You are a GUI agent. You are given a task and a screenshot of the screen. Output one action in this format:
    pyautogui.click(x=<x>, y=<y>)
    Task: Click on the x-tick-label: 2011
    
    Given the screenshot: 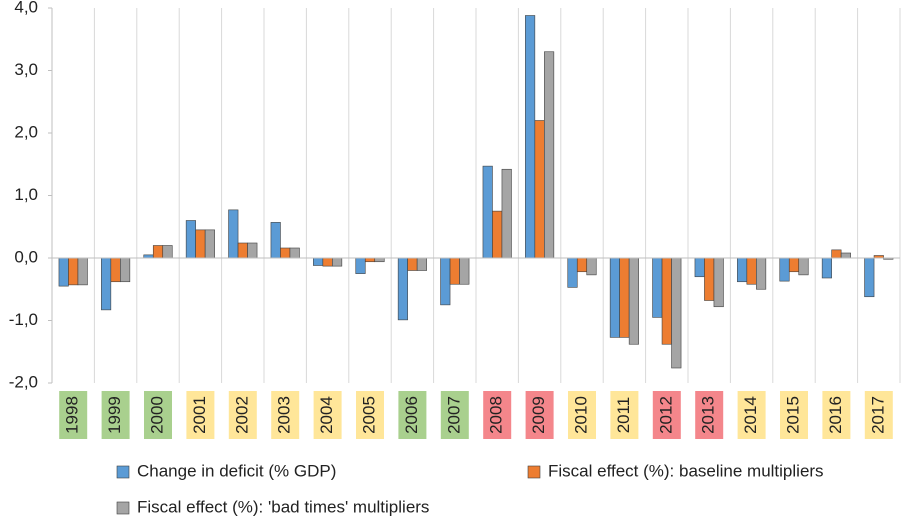 What is the action you would take?
    pyautogui.click(x=623, y=415)
    